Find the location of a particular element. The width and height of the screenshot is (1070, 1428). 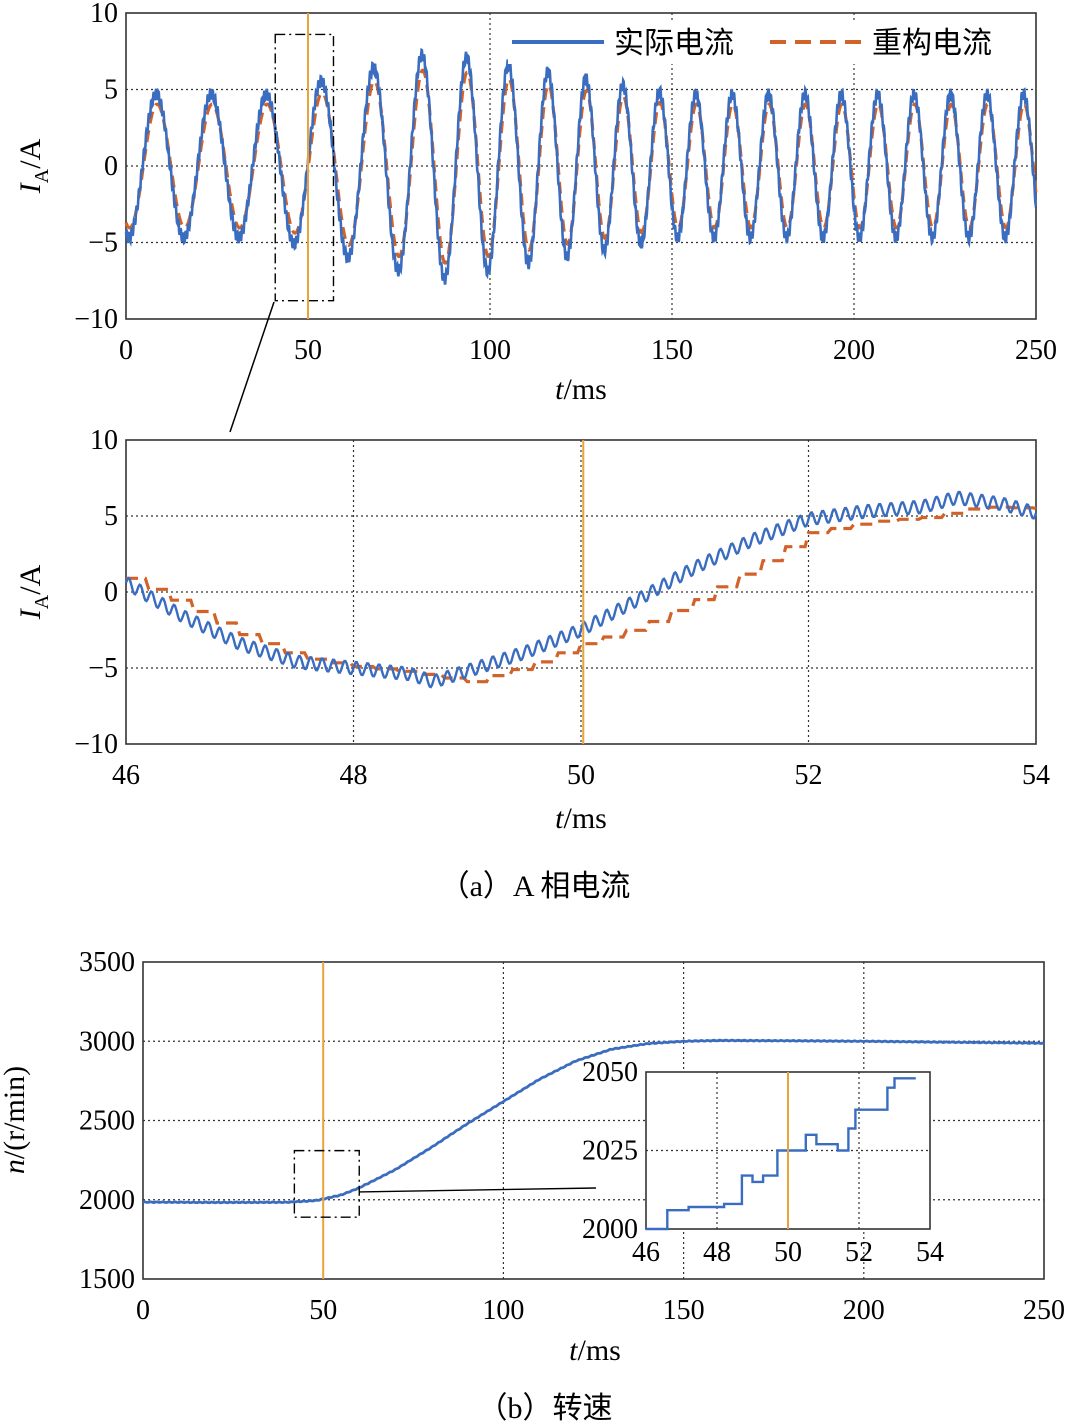

series-actual-current is located at coordinates (581, 166).